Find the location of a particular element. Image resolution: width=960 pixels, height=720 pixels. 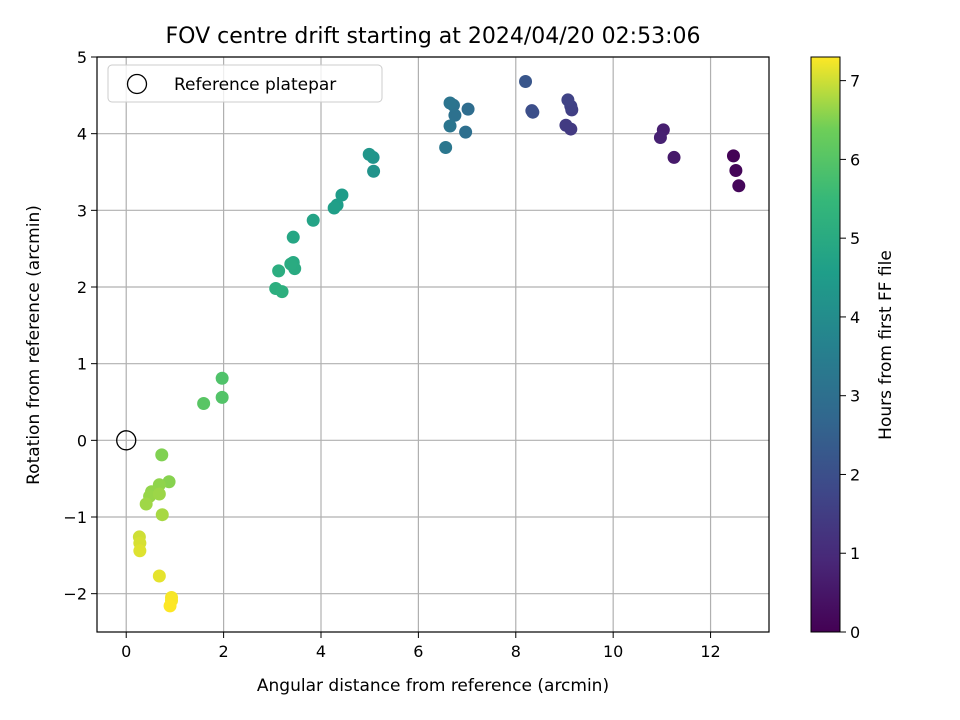

x-tick-label: 12 is located at coordinates (710, 651).